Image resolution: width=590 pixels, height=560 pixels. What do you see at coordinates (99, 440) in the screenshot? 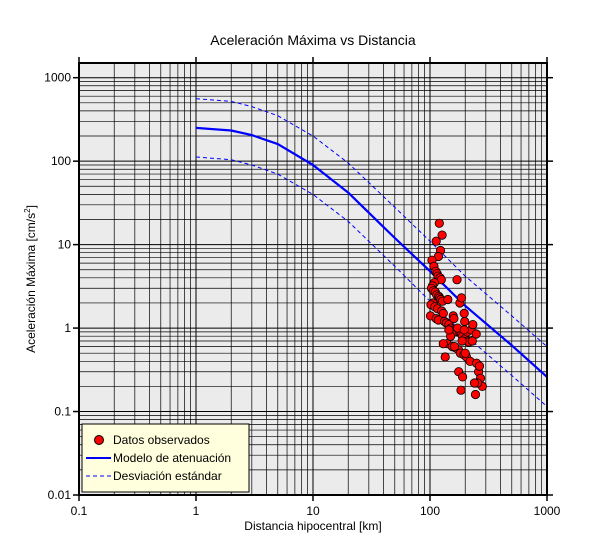
I see `legend-marker-icon` at bounding box center [99, 440].